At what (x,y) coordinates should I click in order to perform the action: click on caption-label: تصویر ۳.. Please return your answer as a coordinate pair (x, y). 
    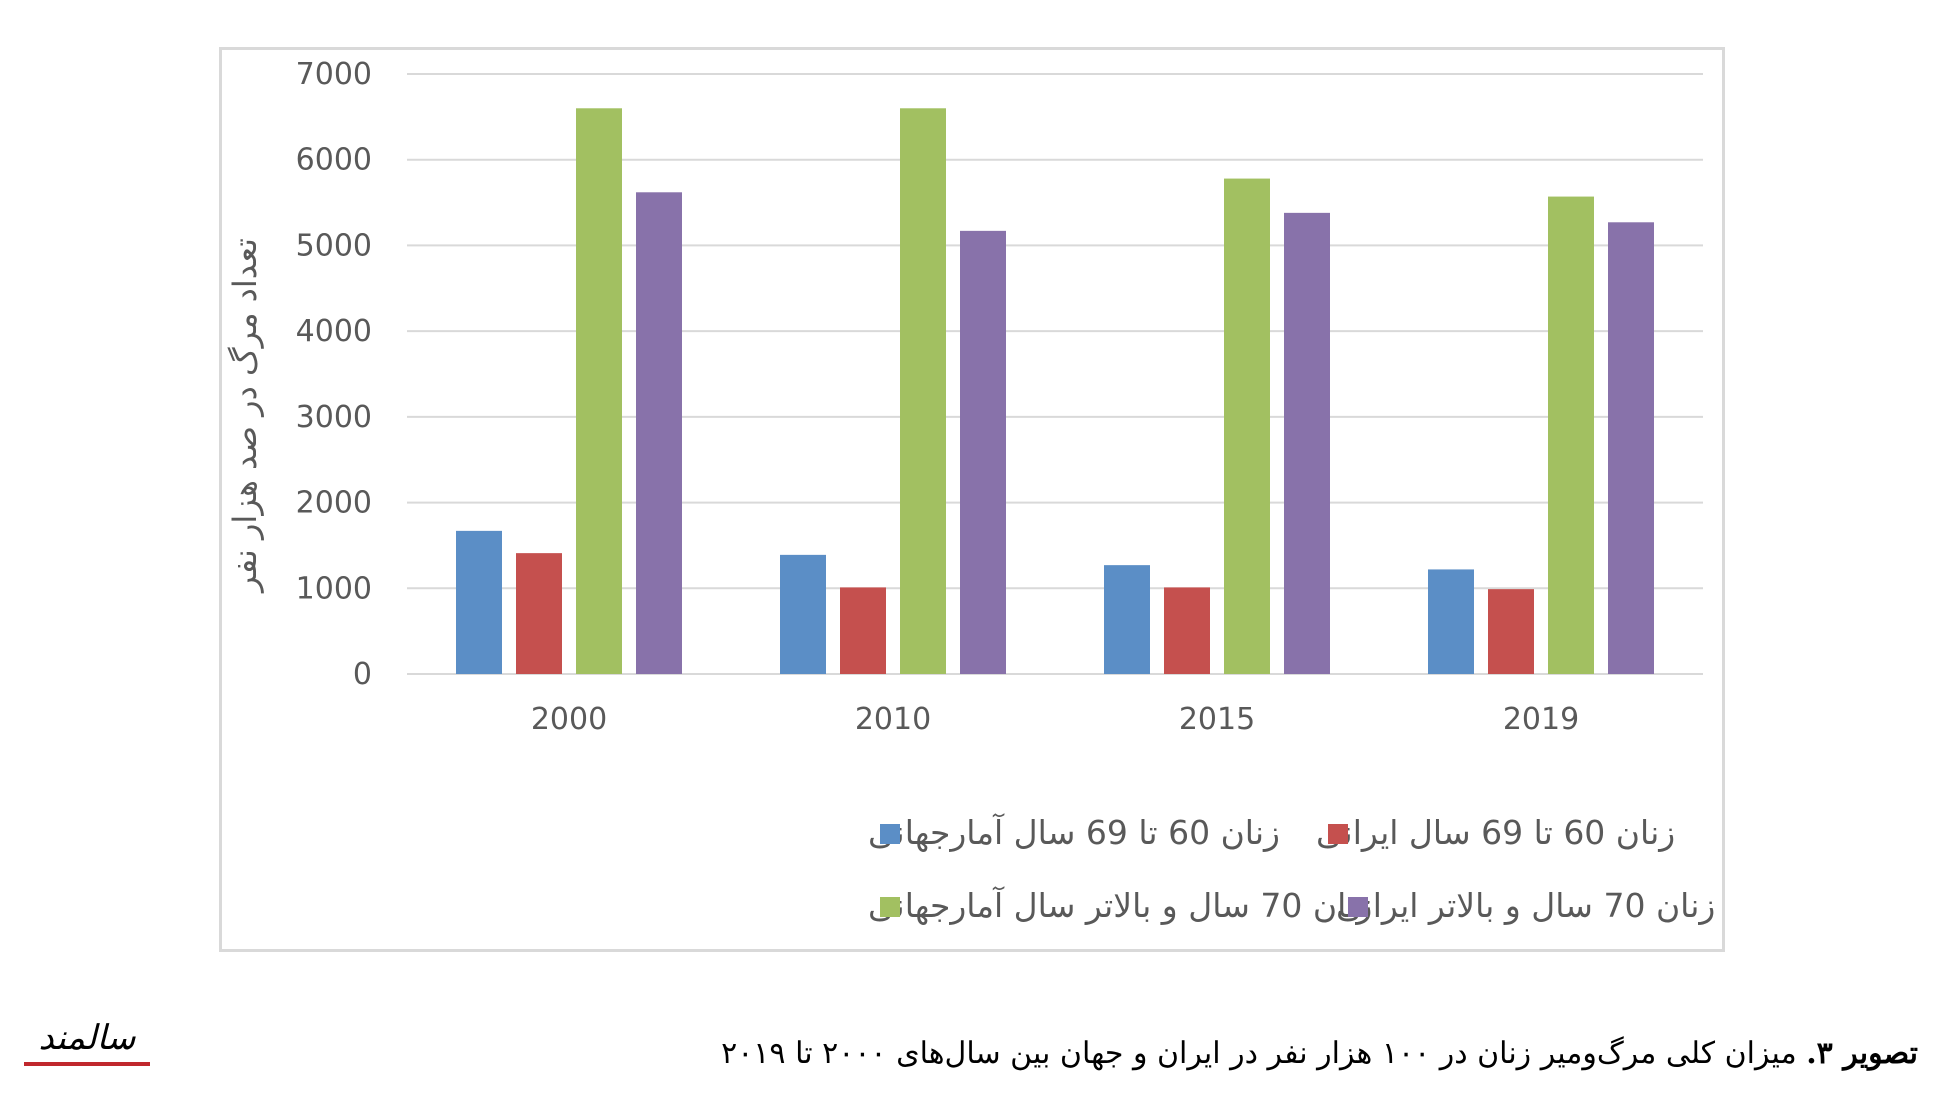
    Looking at the image, I should click on (1862, 1053).